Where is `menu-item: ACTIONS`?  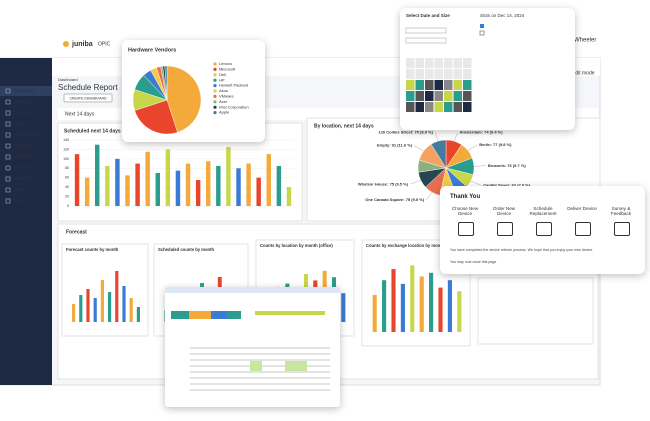
menu-item: ACTIONS is located at coordinates (22, 157).